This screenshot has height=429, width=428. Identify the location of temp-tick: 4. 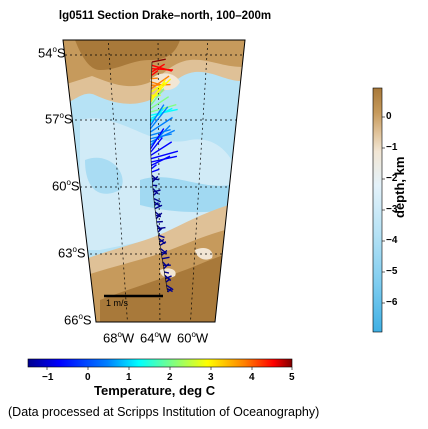
(252, 377).